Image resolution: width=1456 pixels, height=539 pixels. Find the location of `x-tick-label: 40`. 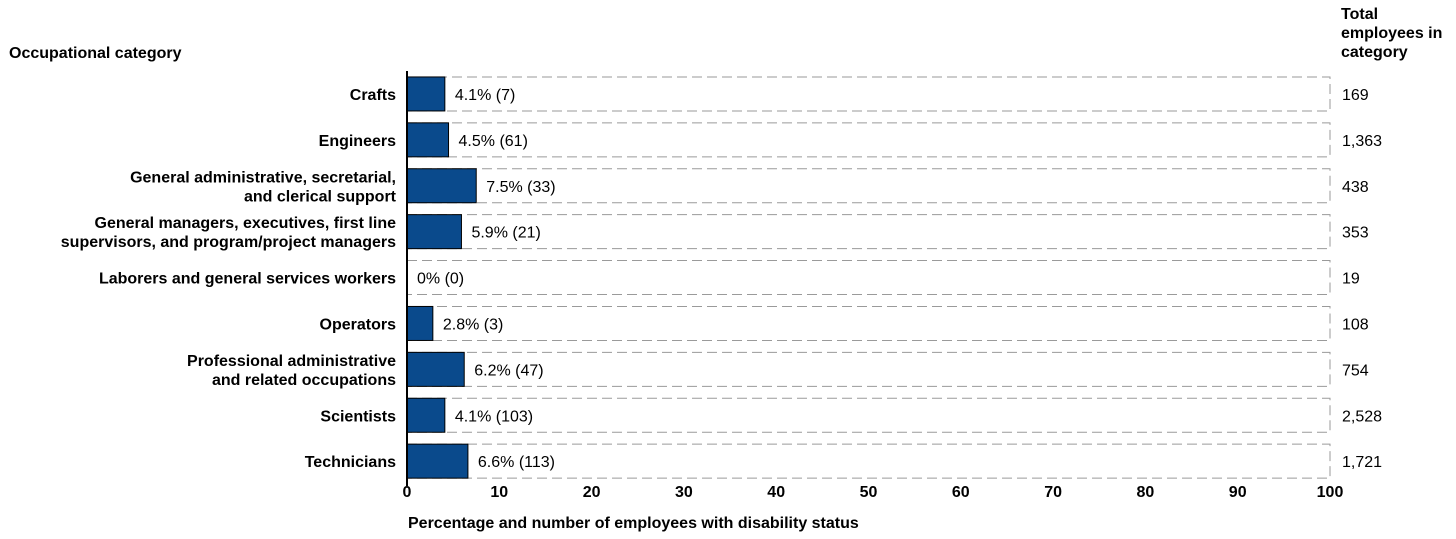

x-tick-label: 40 is located at coordinates (776, 492).